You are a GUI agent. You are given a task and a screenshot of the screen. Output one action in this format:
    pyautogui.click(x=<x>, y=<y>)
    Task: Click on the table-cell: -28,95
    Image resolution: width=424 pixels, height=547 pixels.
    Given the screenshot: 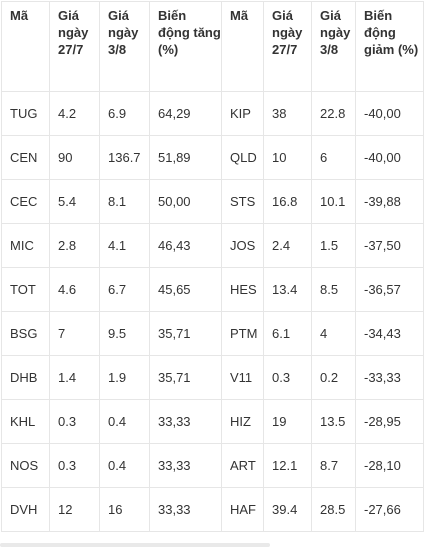 What is the action you would take?
    pyautogui.click(x=389, y=421)
    